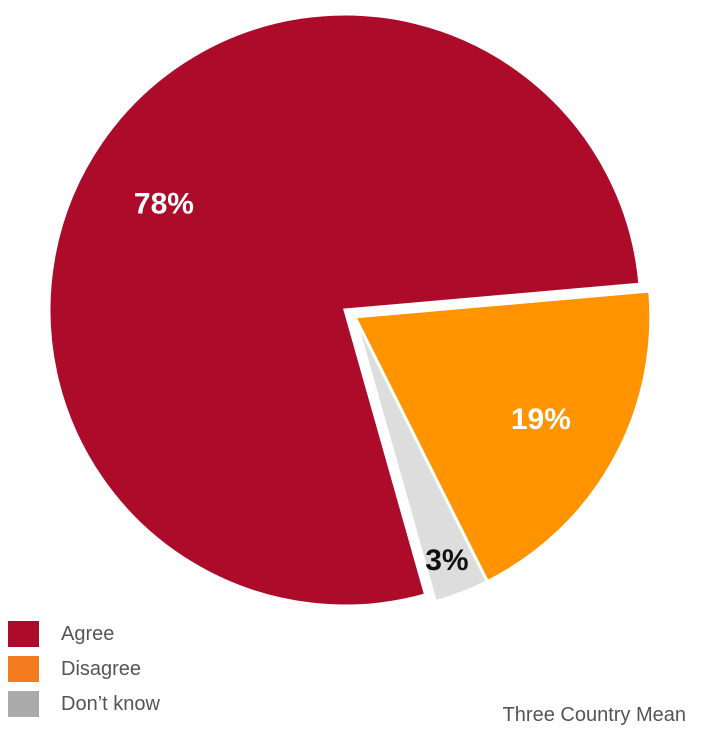 The height and width of the screenshot is (731, 702). What do you see at coordinates (101, 668) in the screenshot?
I see `legend-label-disagree: Disagree` at bounding box center [101, 668].